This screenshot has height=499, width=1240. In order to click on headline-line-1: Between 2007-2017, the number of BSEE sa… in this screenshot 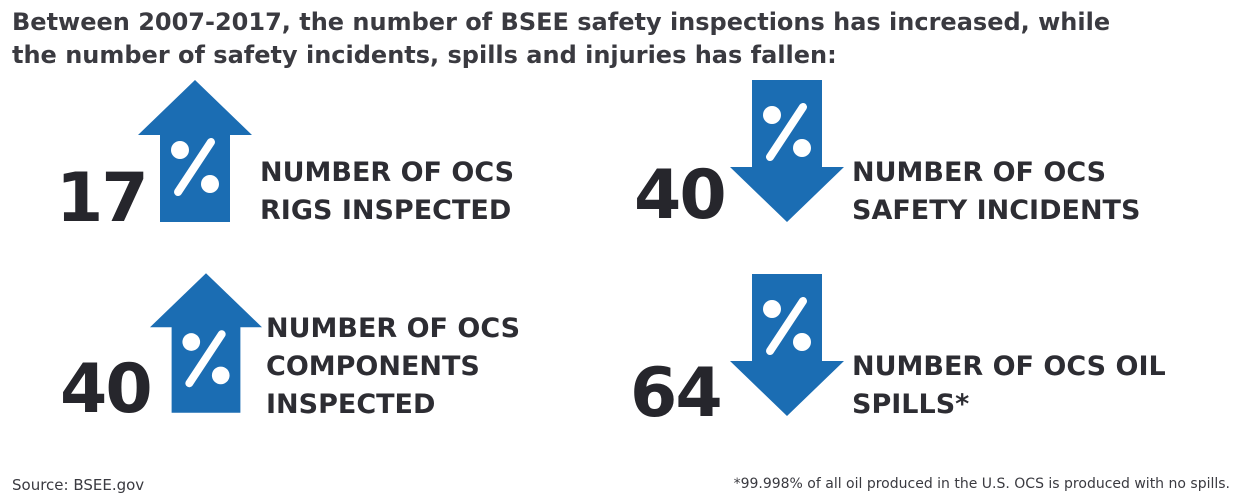, I will do `click(561, 22)`.